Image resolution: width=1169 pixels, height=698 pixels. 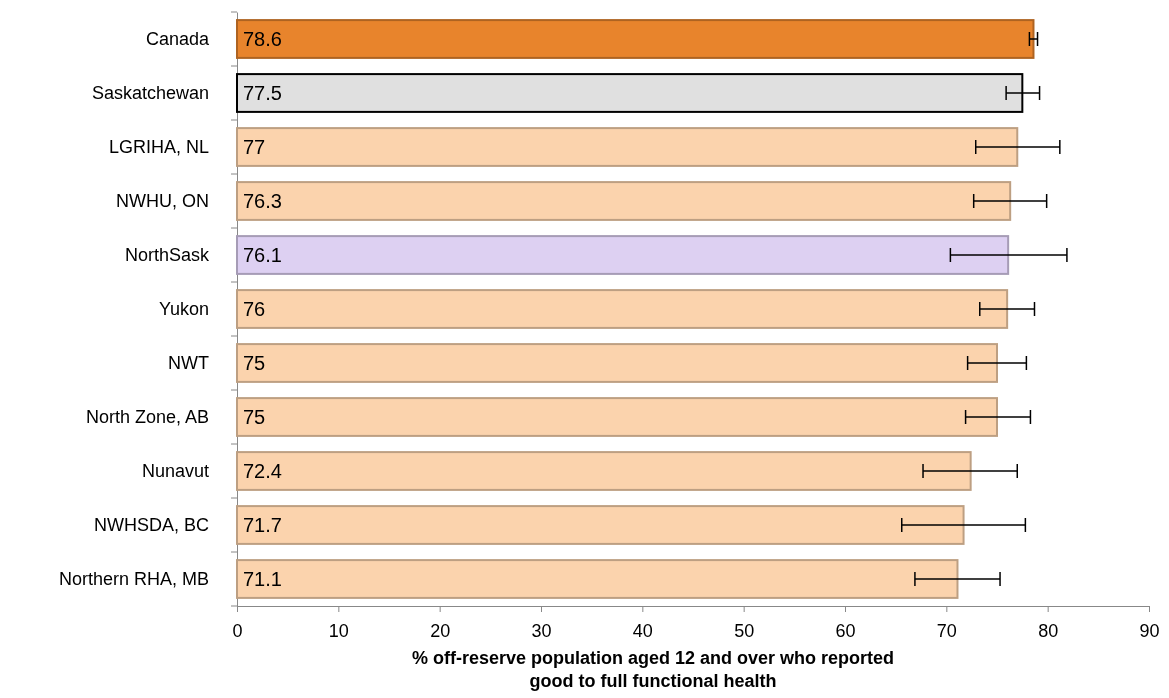 I want to click on y-tick-label: NorthSask, so click(x=167, y=254).